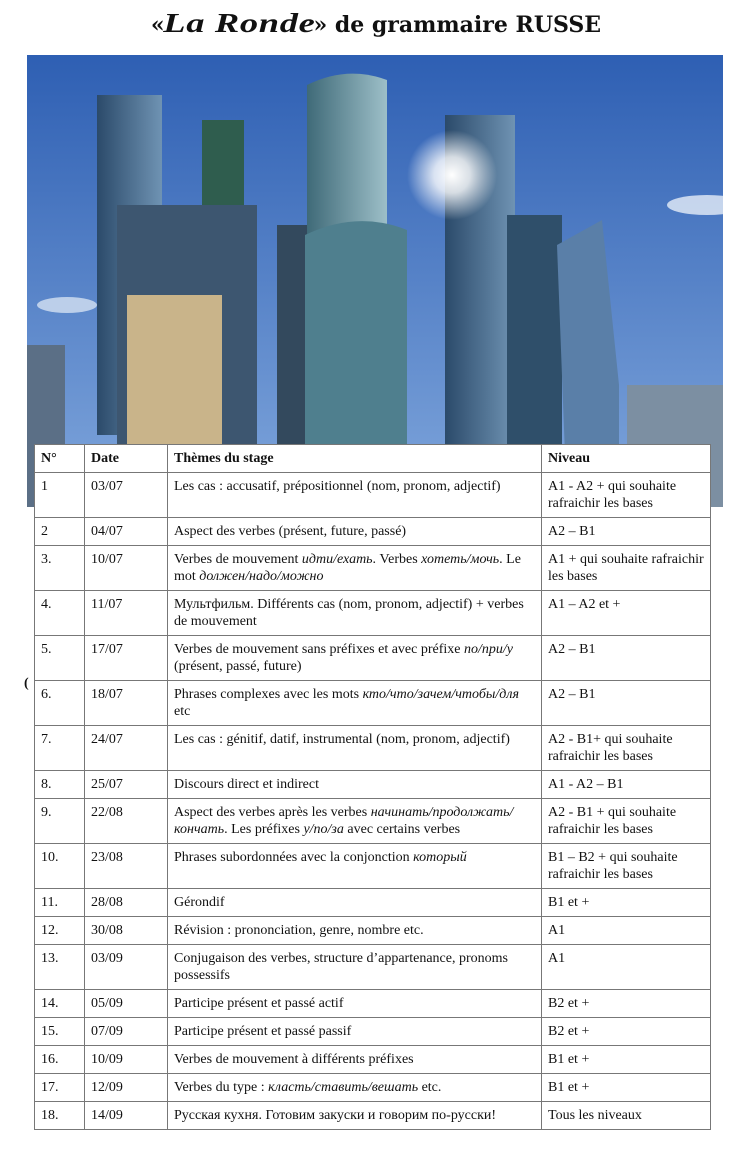 The height and width of the screenshot is (1166, 752). What do you see at coordinates (264, 829) in the screenshot?
I see `theme-text: . Les préfixes` at bounding box center [264, 829].